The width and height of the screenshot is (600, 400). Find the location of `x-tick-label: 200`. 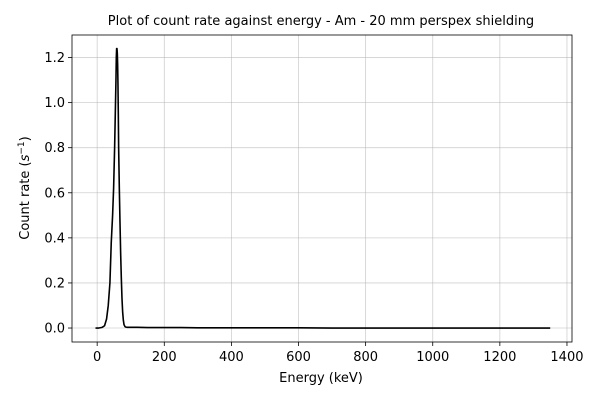

x-tick-label: 200 is located at coordinates (164, 357).